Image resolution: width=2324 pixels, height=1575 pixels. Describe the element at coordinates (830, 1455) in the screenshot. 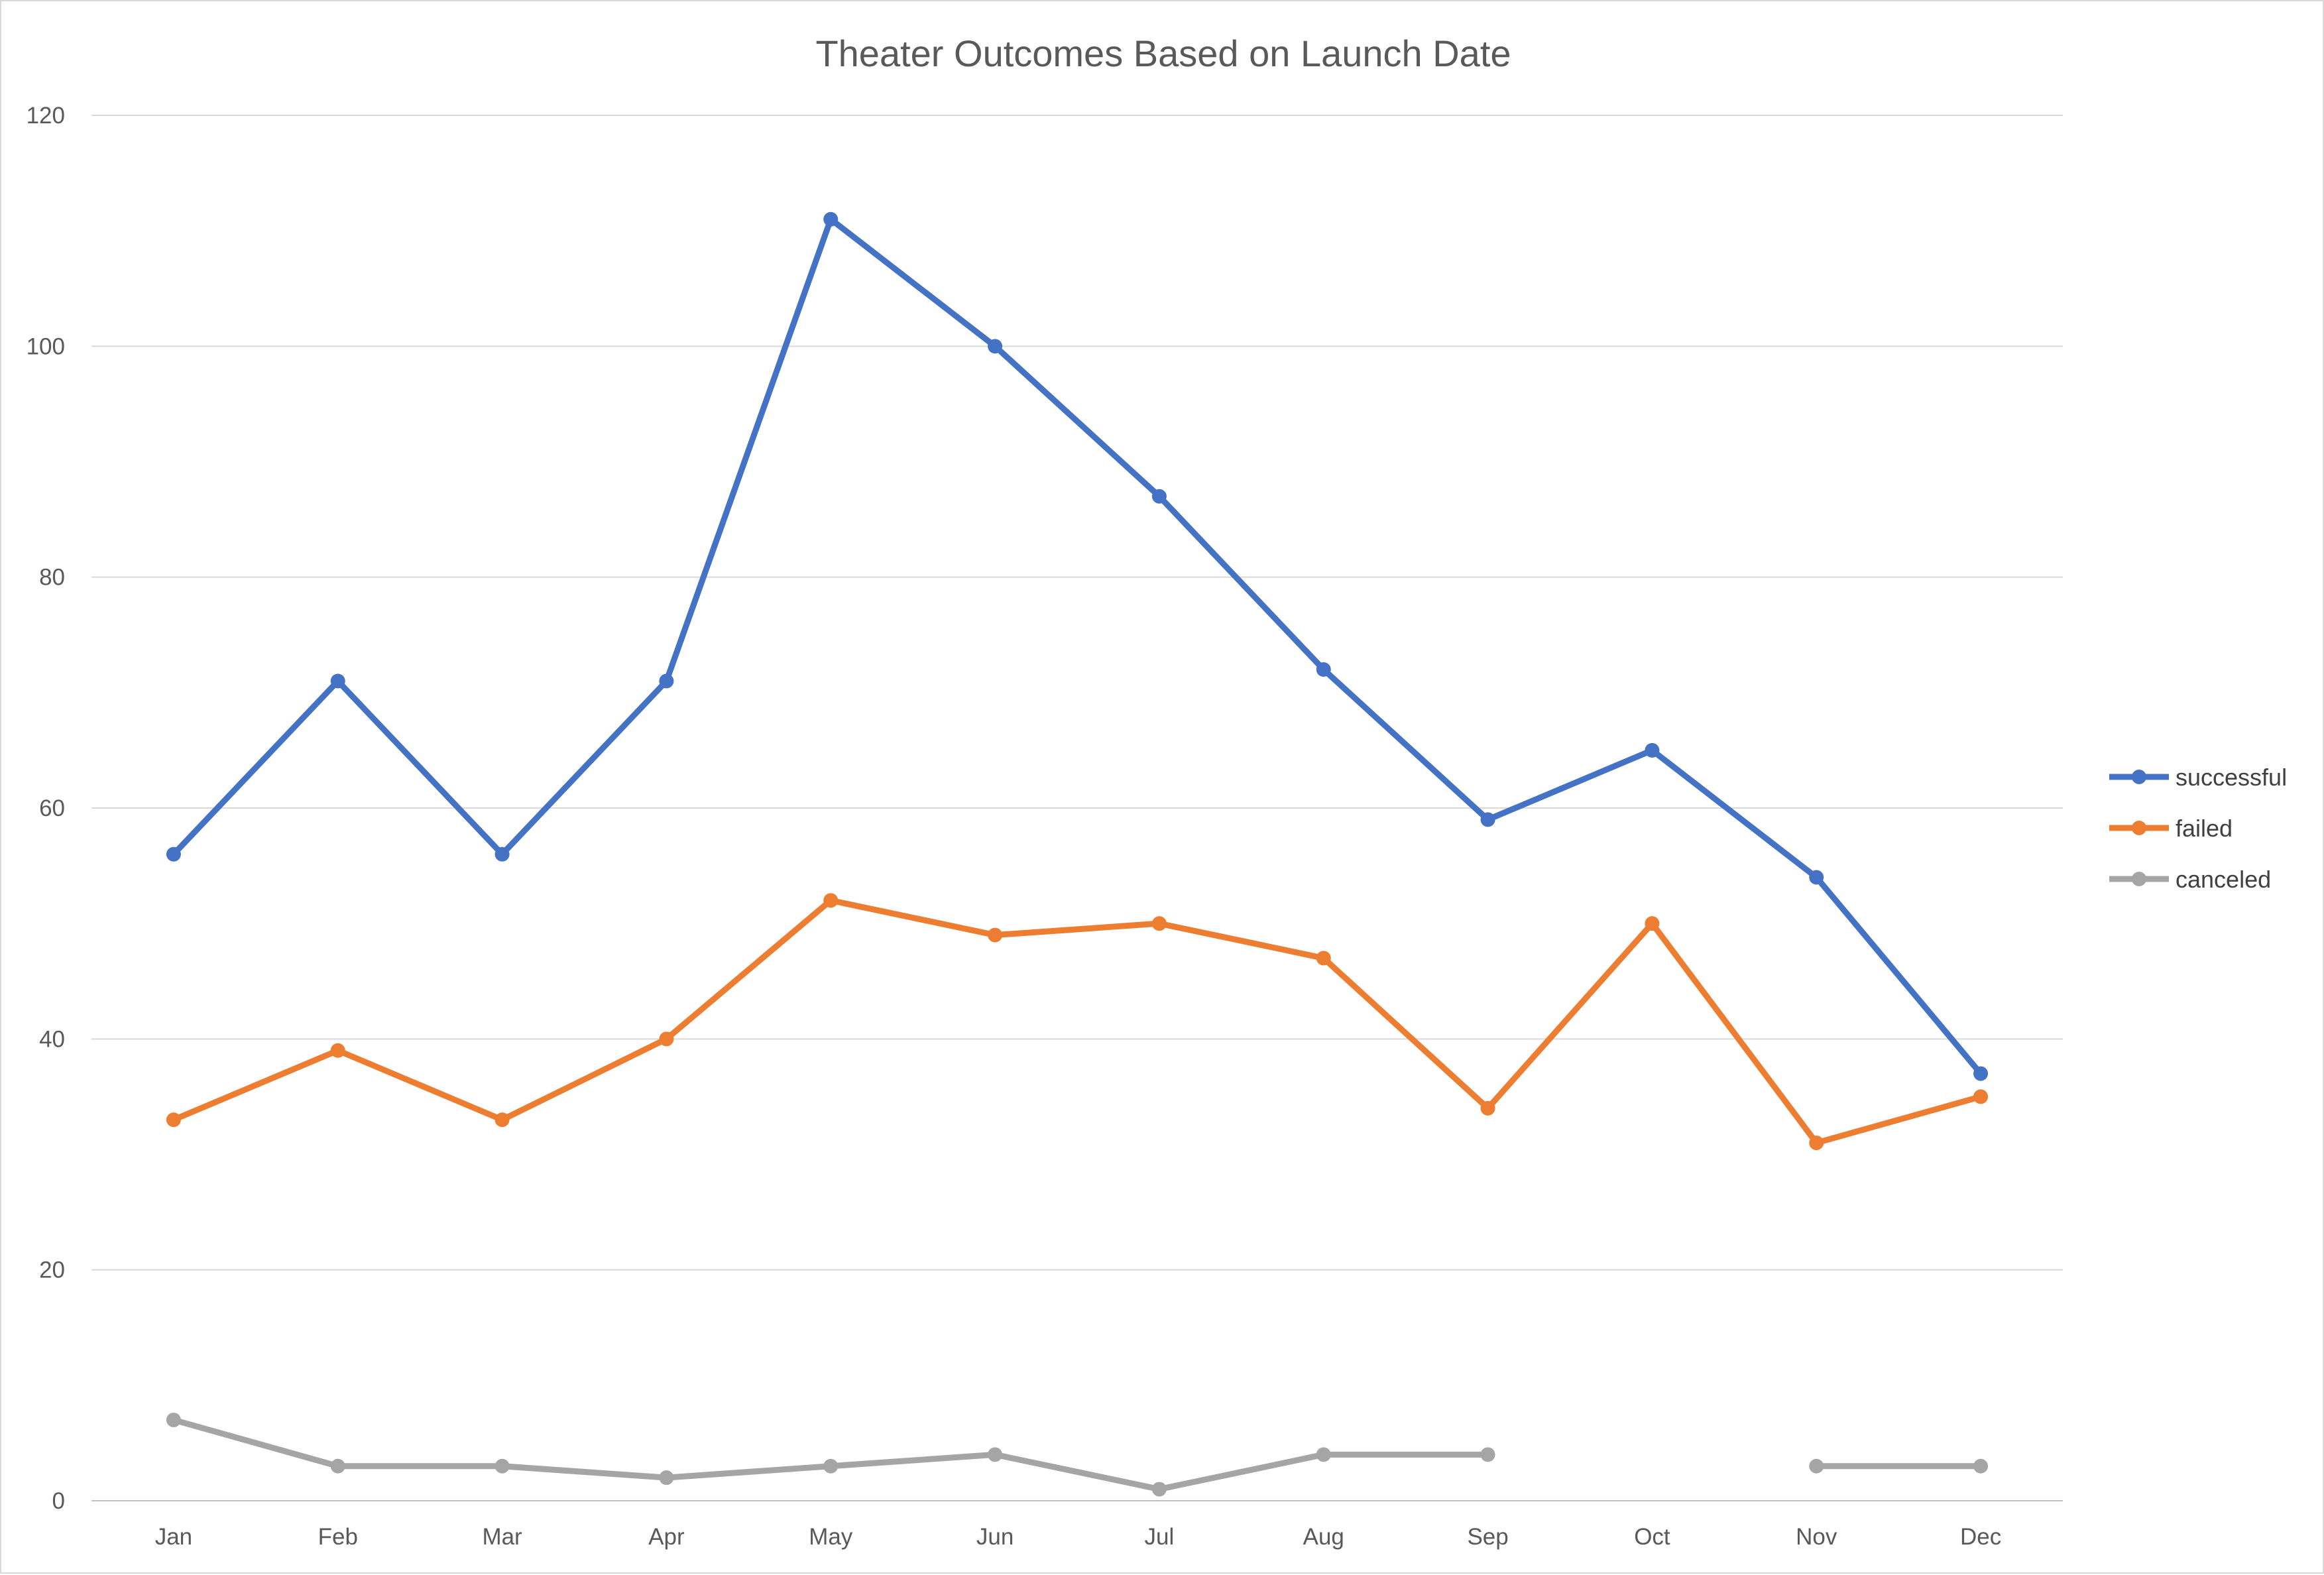

I see `series-line-canceled` at that location.